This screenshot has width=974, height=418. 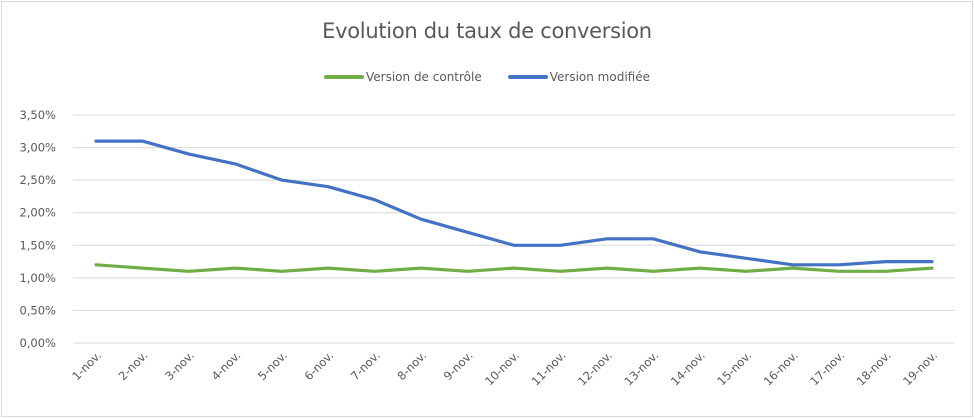 I want to click on x-tick-label: 9-nov., so click(x=458, y=365).